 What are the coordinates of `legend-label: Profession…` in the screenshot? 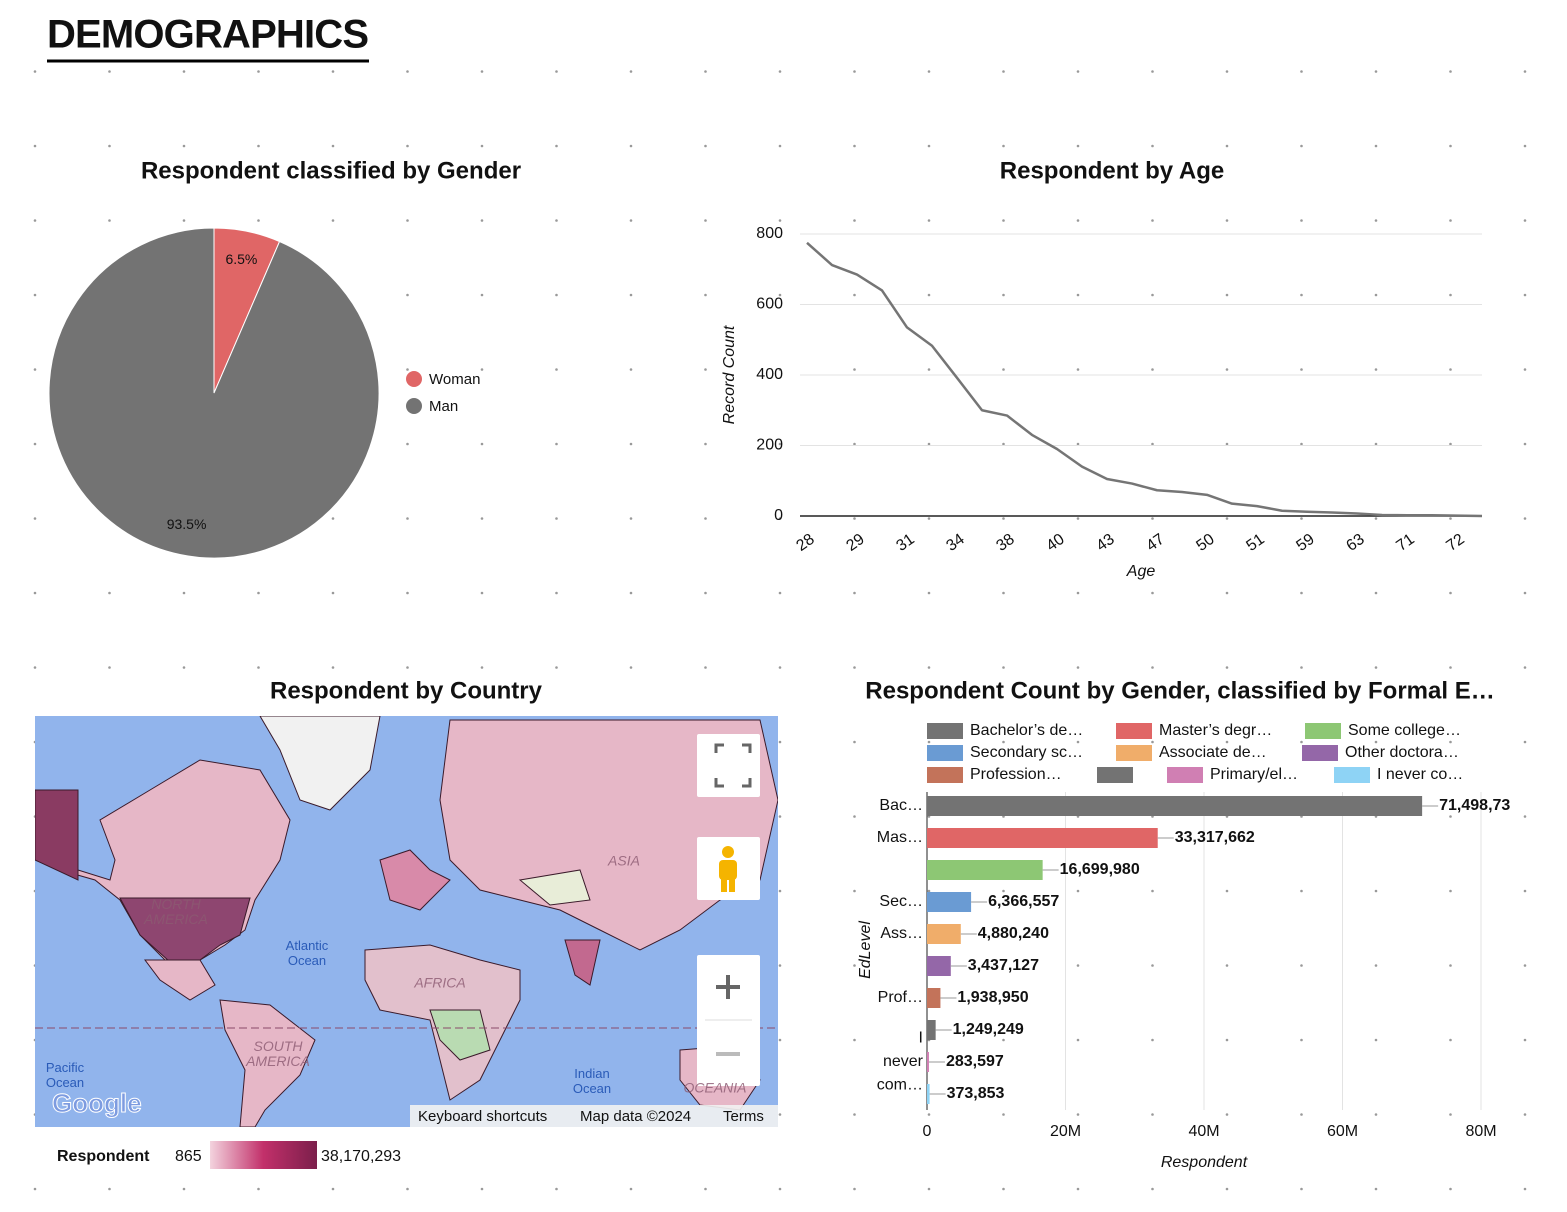 It's located at (1016, 774).